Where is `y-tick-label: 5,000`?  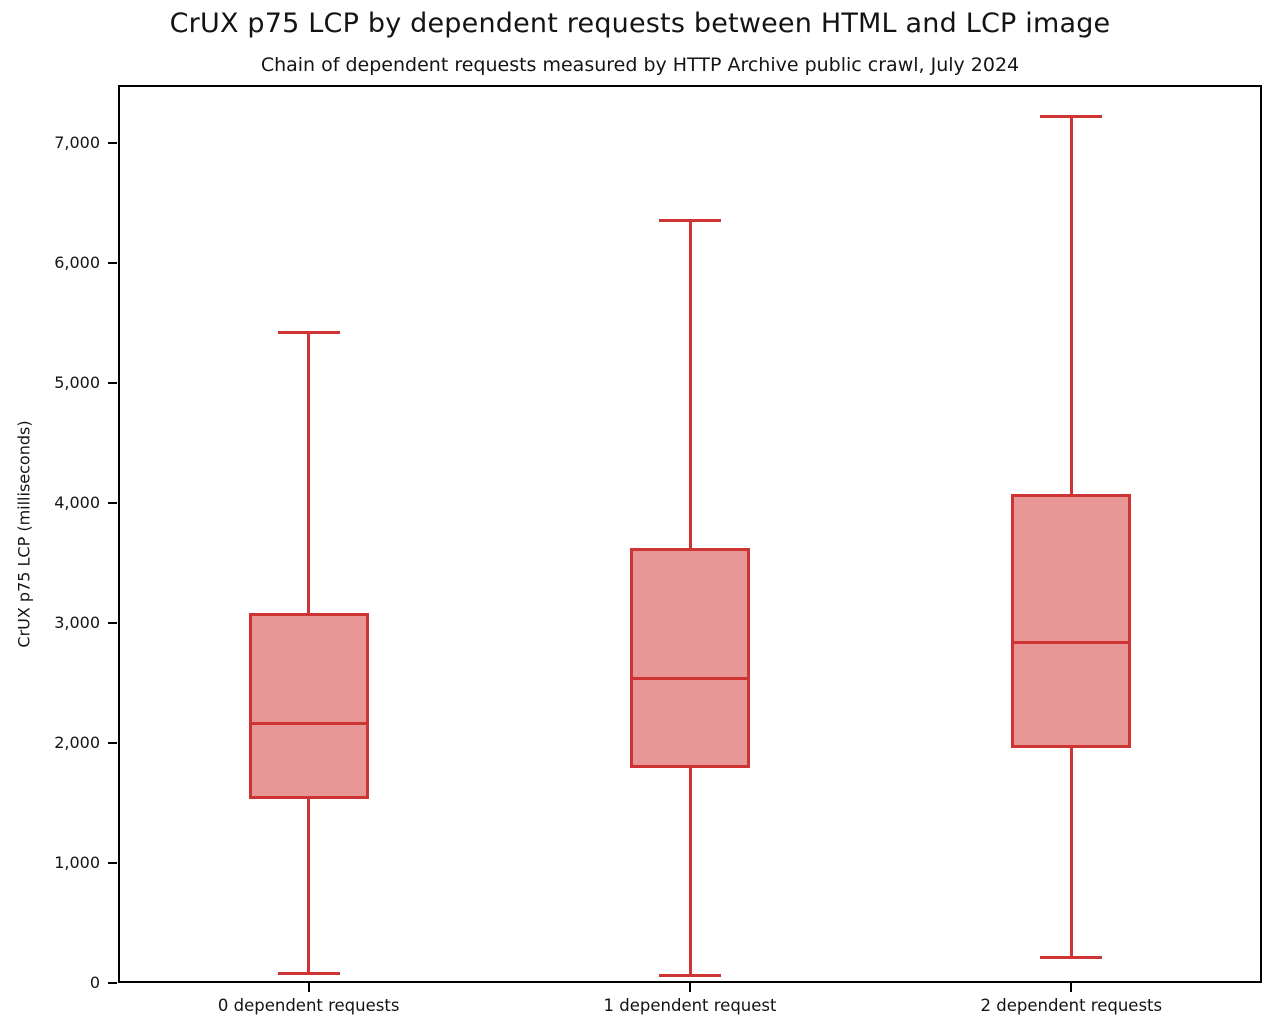
y-tick-label: 5,000 is located at coordinates (77, 382).